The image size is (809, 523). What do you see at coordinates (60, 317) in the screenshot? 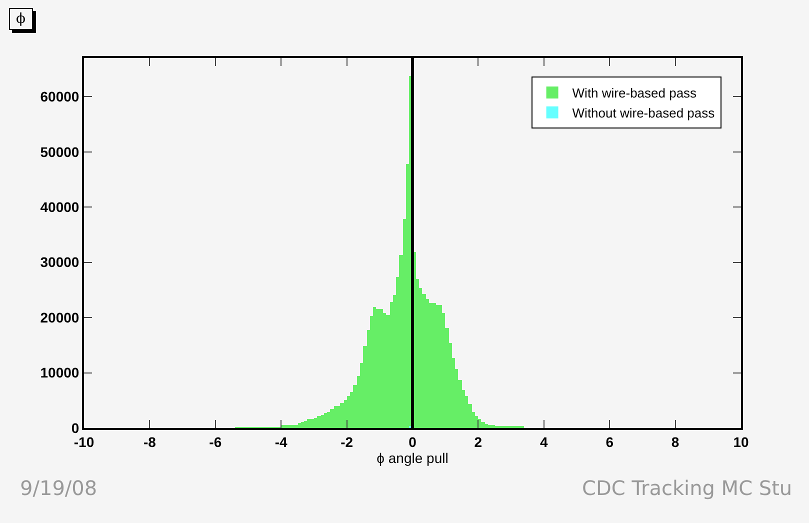
I see `y-tick-label: 20000` at bounding box center [60, 317].